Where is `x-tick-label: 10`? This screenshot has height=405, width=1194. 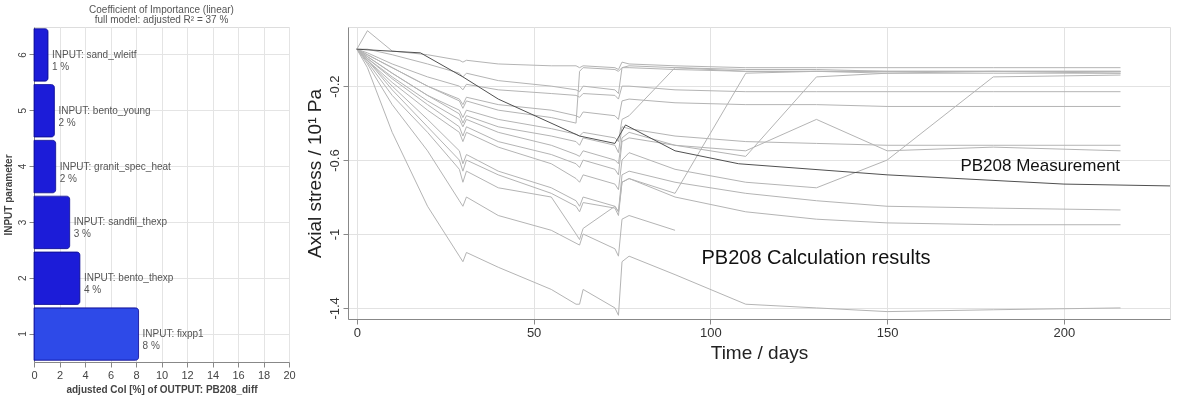
x-tick-label: 10 is located at coordinates (162, 374).